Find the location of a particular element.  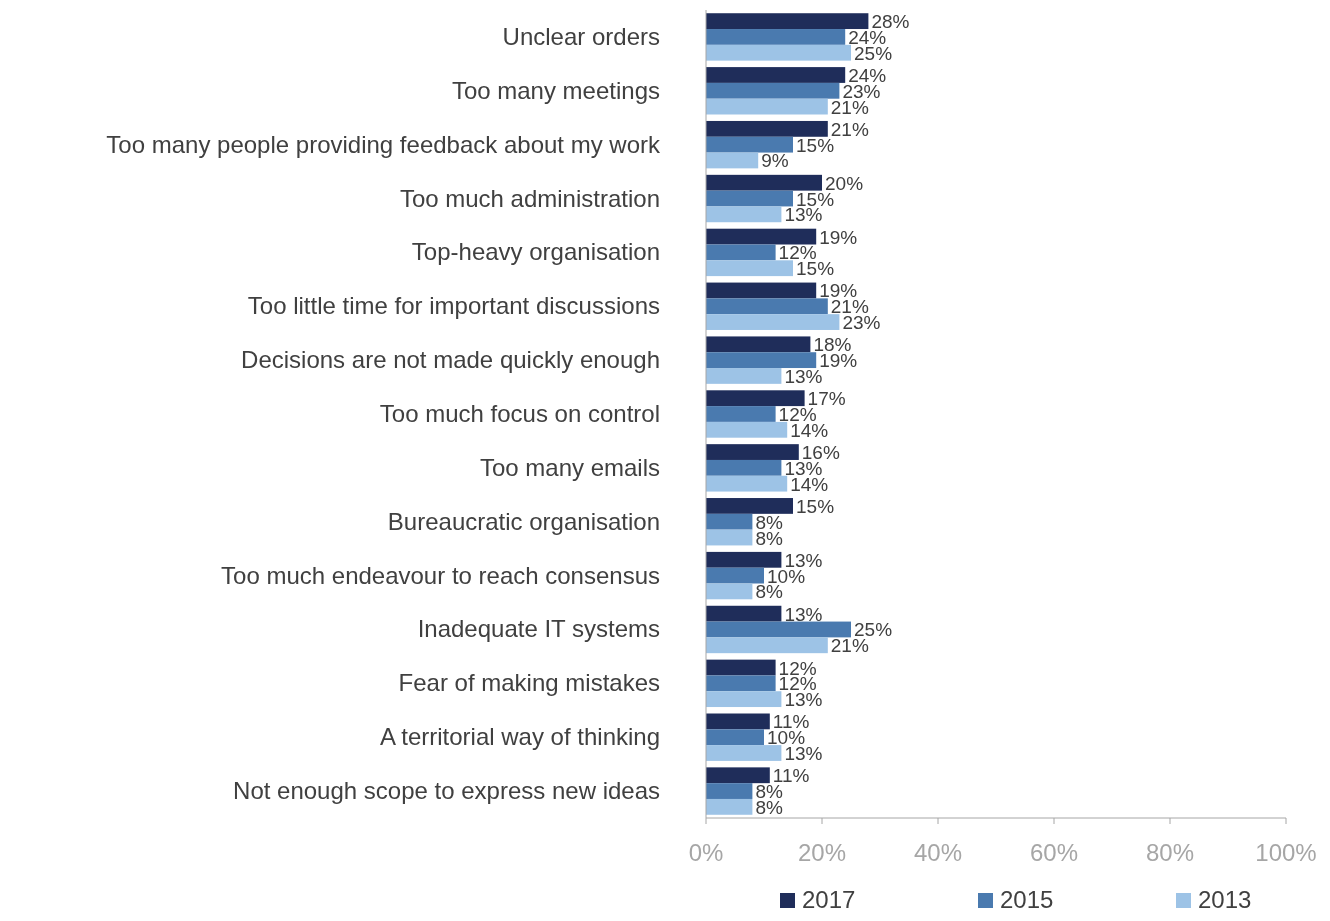

y-tick-label: Decisions are not made quickly enough is located at coordinates (450, 360).